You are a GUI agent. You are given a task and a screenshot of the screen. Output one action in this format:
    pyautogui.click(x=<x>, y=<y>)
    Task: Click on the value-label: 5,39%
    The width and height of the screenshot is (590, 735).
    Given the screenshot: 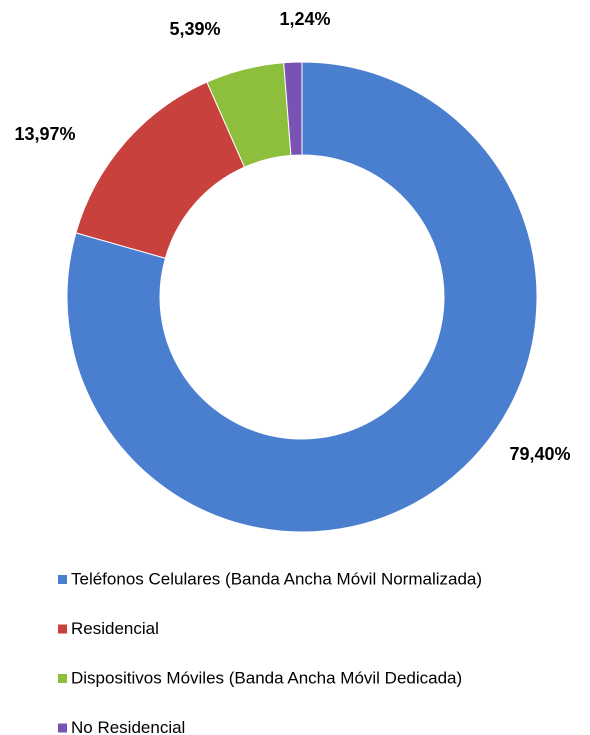 What is the action you would take?
    pyautogui.click(x=194, y=29)
    